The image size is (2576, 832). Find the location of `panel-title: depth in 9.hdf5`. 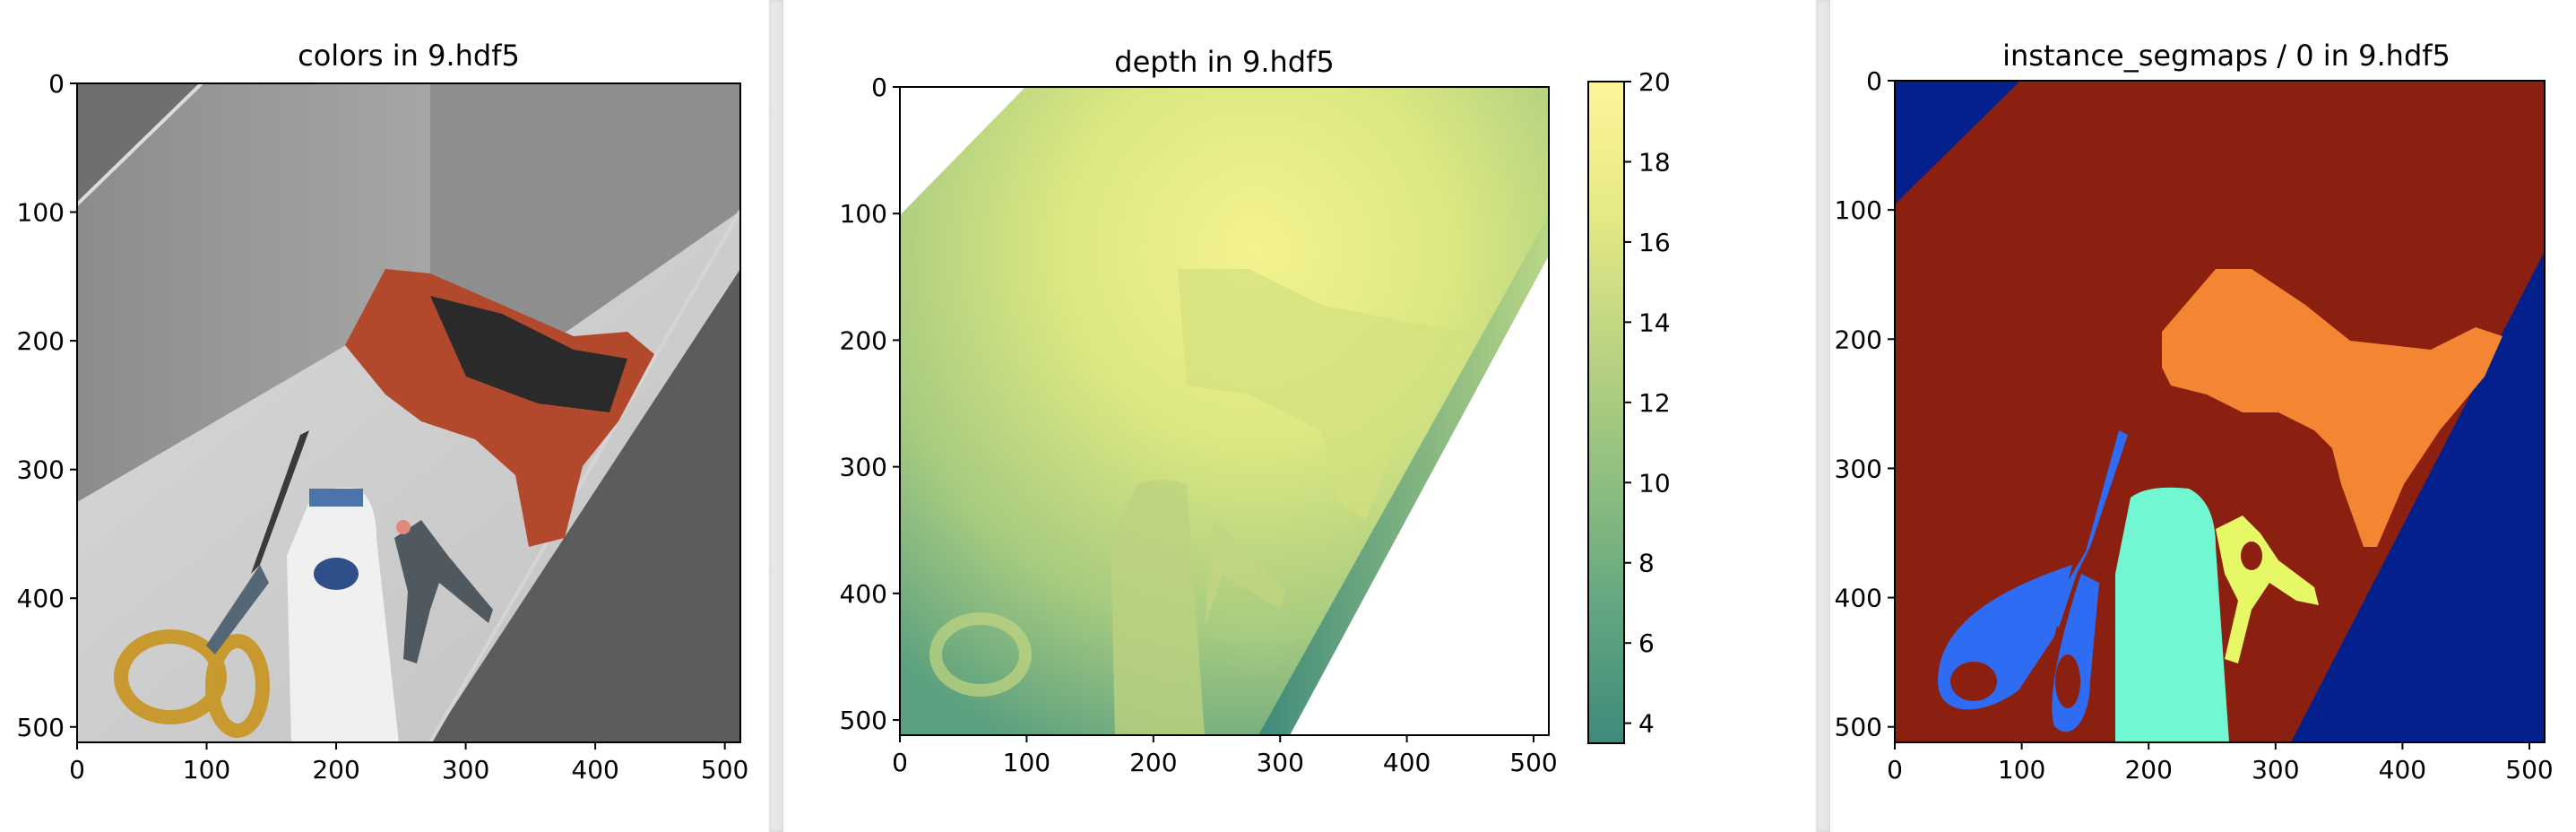

panel-title: depth in 9.hdf5 is located at coordinates (1224, 62).